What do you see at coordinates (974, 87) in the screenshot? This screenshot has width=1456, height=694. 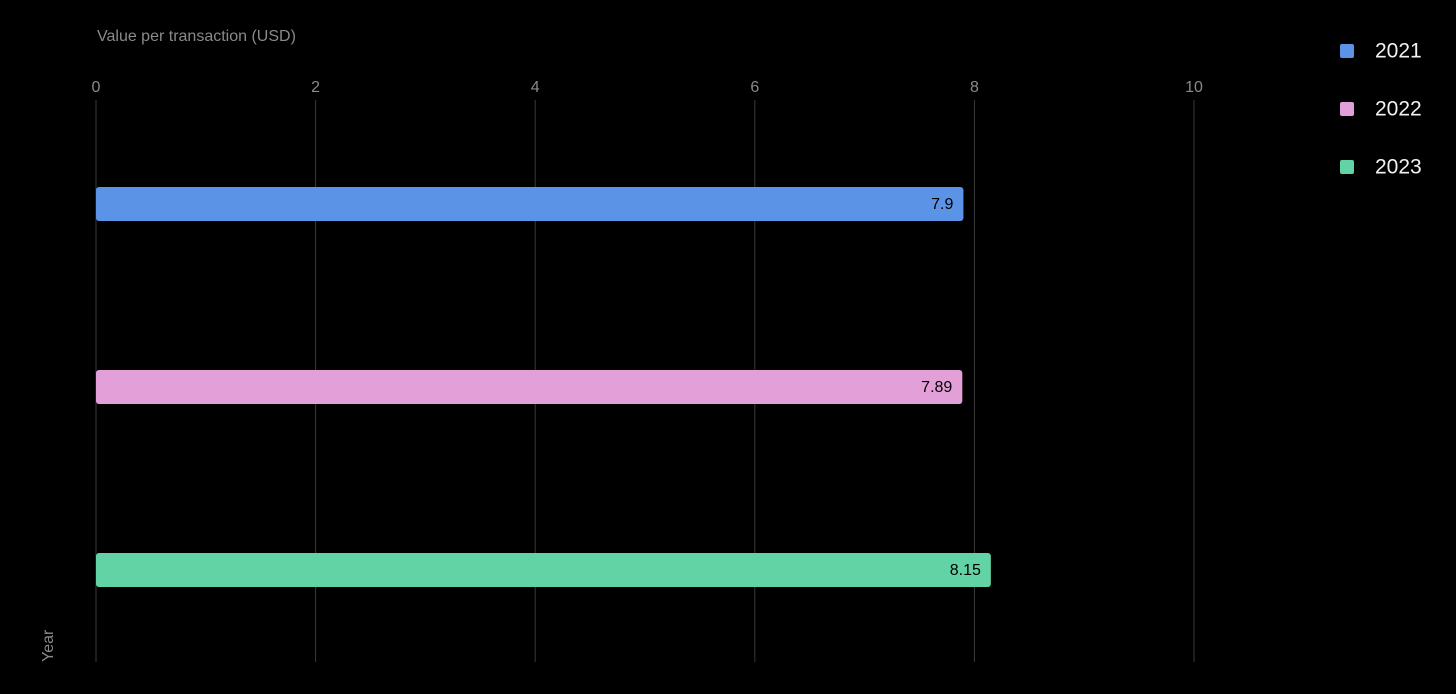 I see `x-tick-label: 8` at bounding box center [974, 87].